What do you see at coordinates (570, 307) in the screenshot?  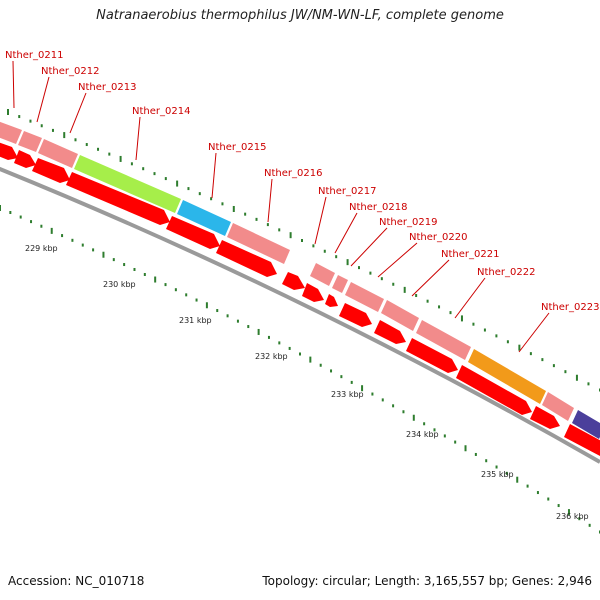 I see `gene-label: Nther_0223` at bounding box center [570, 307].